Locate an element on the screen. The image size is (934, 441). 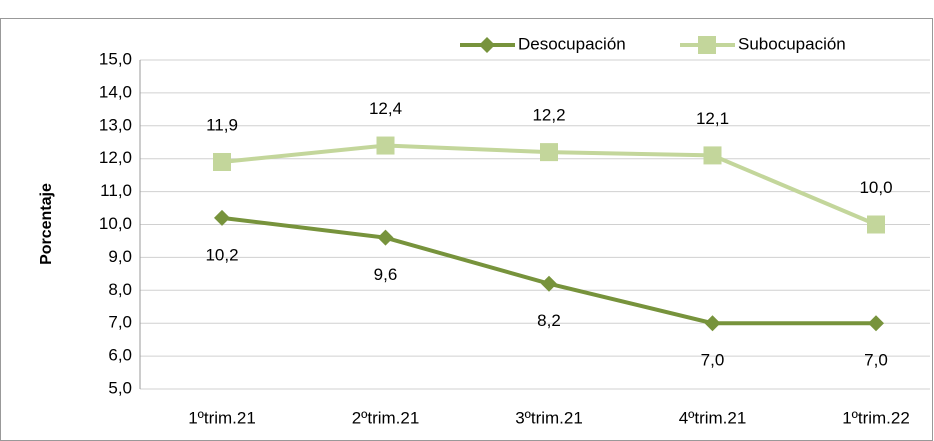
y-tick-label: 8,0 is located at coordinates (120, 289).